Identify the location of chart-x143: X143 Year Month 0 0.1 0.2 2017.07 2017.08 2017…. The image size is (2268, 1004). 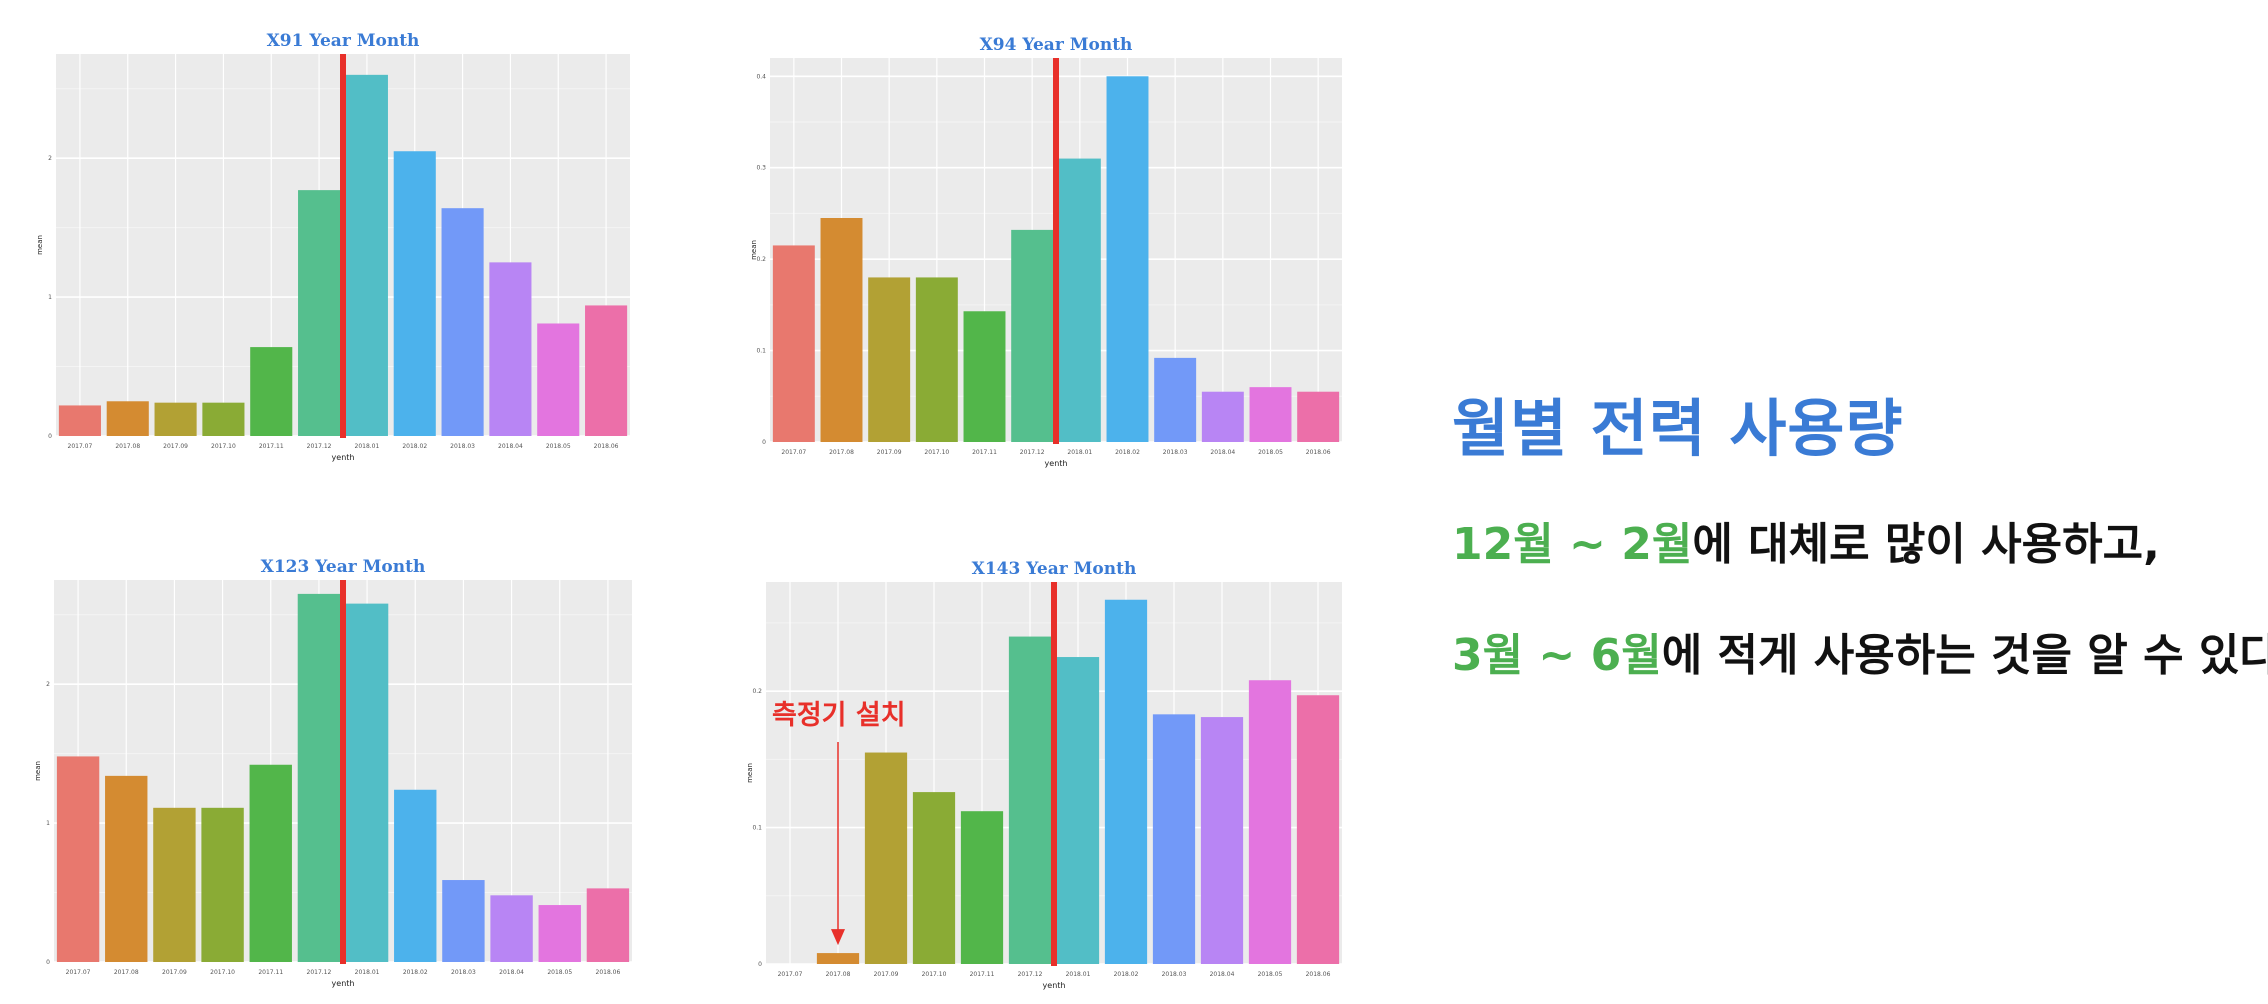
(1045, 780).